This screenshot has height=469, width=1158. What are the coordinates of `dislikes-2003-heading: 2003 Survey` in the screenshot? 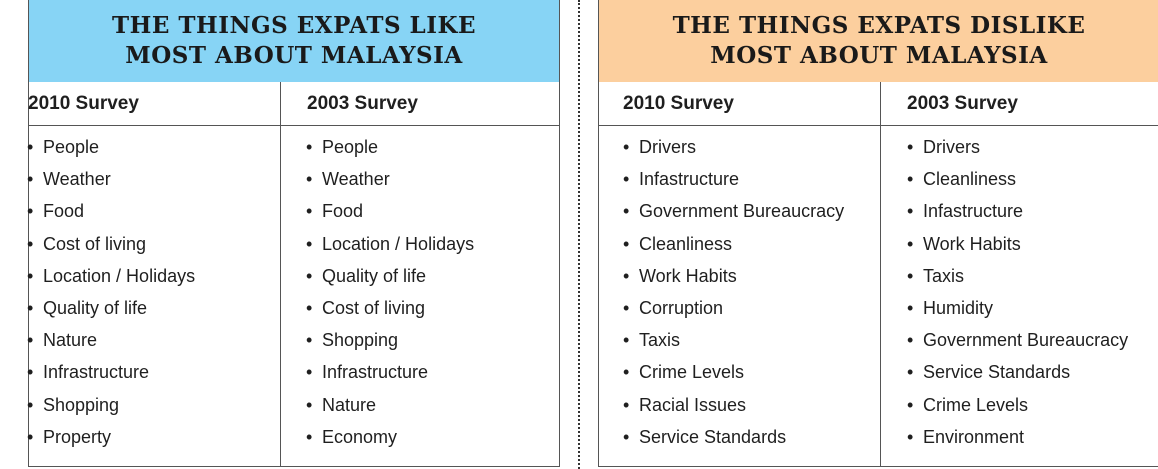 It's located at (1019, 104).